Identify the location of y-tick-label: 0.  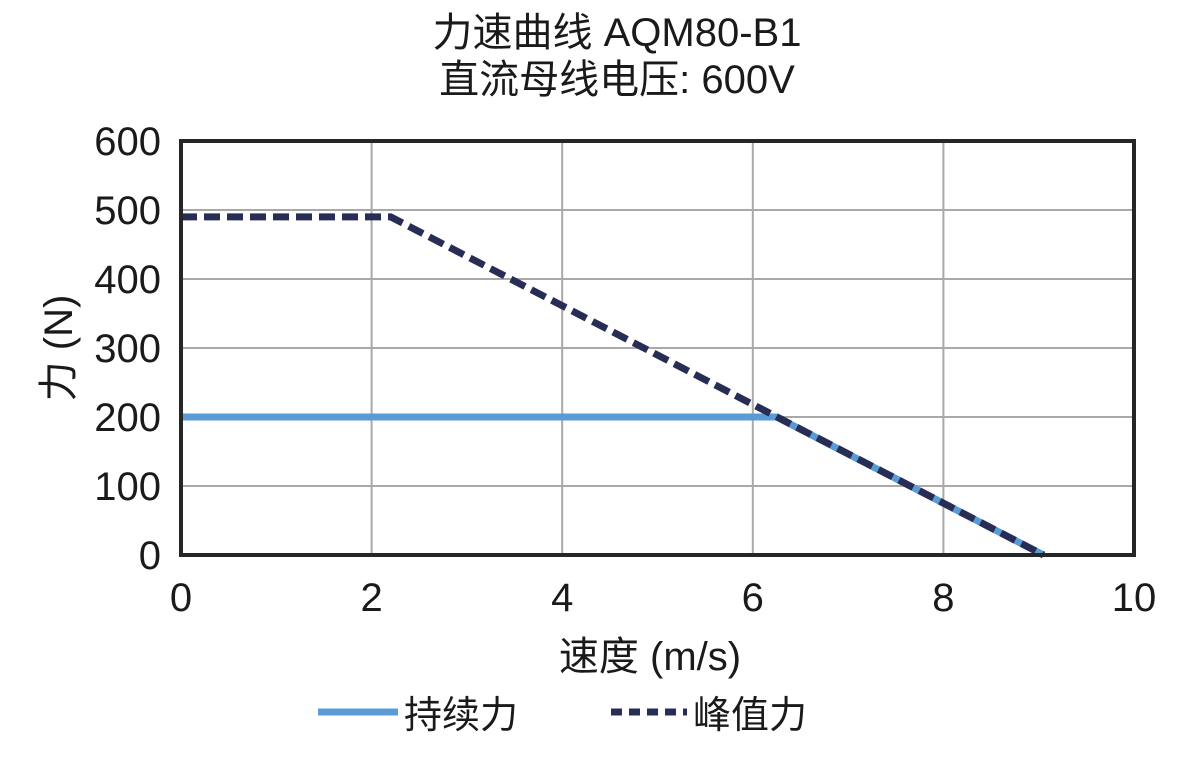
(150, 556).